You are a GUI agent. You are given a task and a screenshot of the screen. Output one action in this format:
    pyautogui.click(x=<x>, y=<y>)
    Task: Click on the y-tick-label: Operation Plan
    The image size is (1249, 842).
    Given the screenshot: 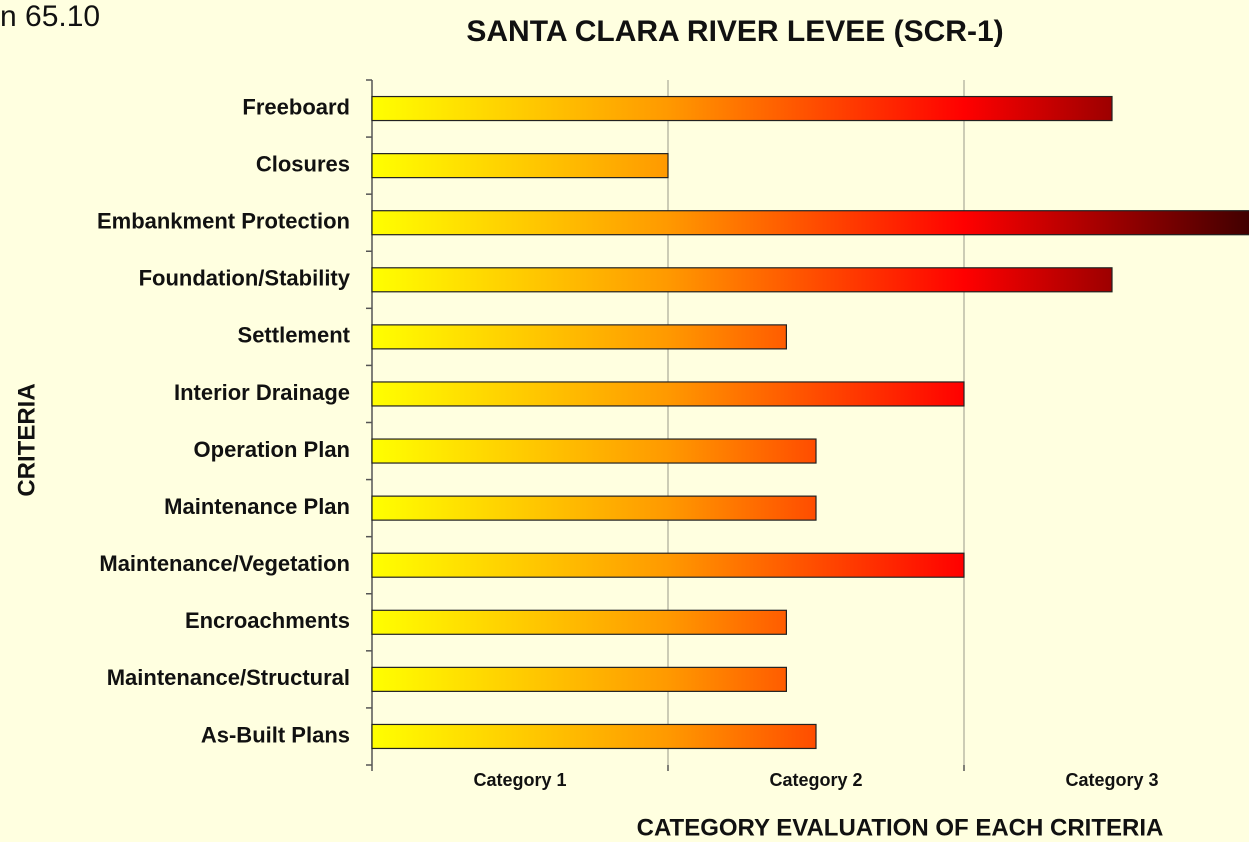 What is the action you would take?
    pyautogui.click(x=272, y=449)
    